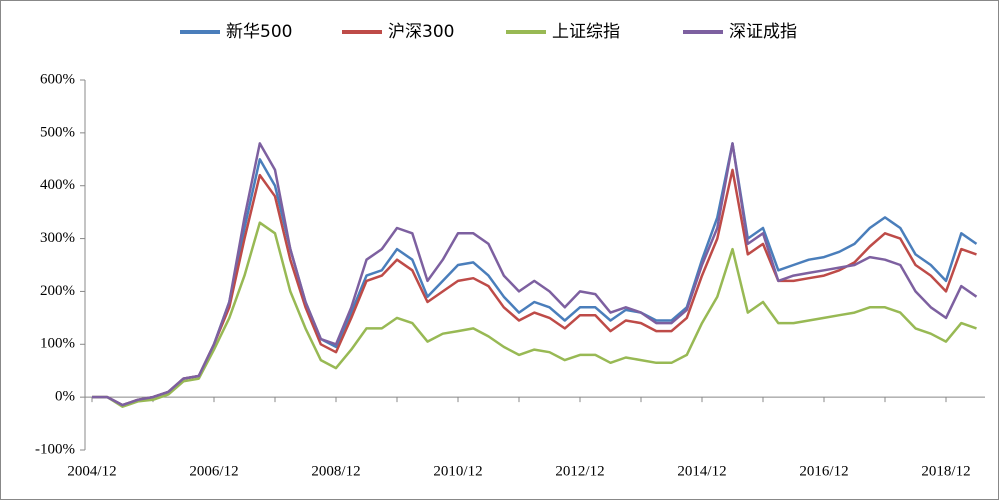  I want to click on y-tick-label: 600%, so click(57, 79).